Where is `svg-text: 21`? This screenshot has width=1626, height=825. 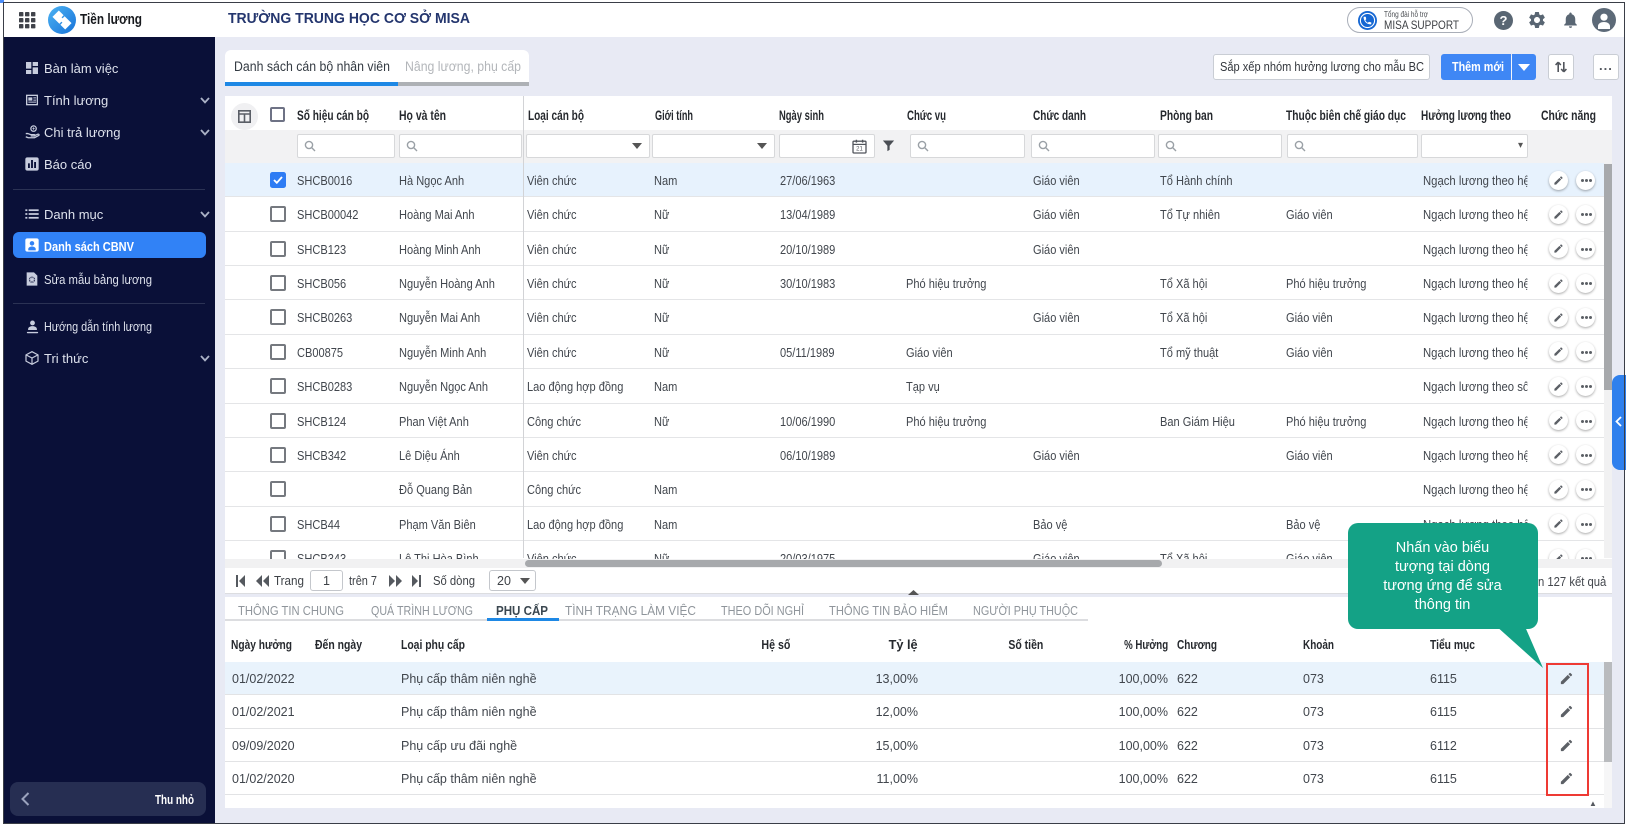 svg-text: 21 is located at coordinates (859, 150).